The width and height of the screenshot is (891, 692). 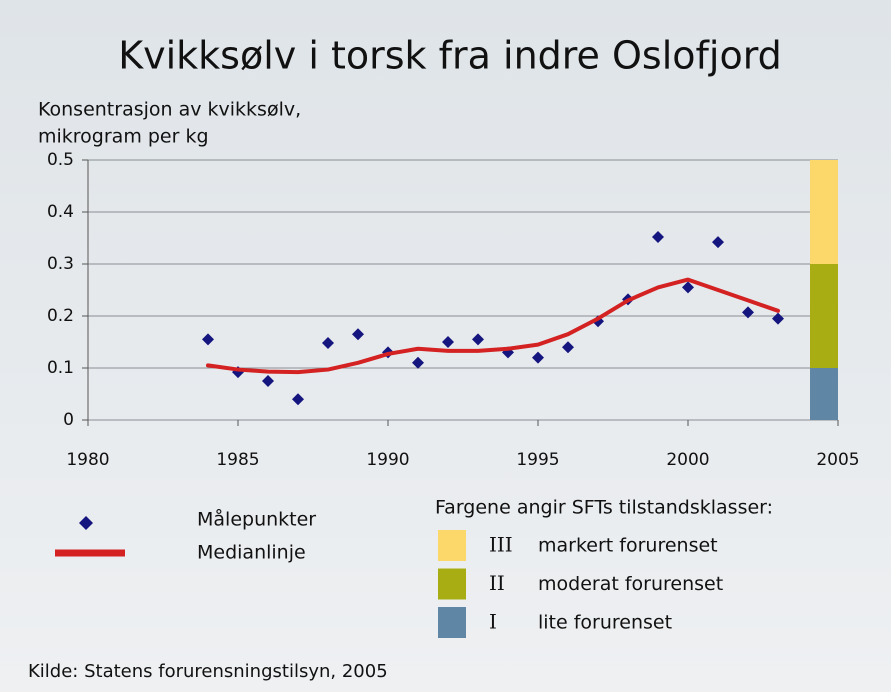 What do you see at coordinates (169, 110) in the screenshot?
I see `y-axis-label: Konsentrasjon av kvikksølv,` at bounding box center [169, 110].